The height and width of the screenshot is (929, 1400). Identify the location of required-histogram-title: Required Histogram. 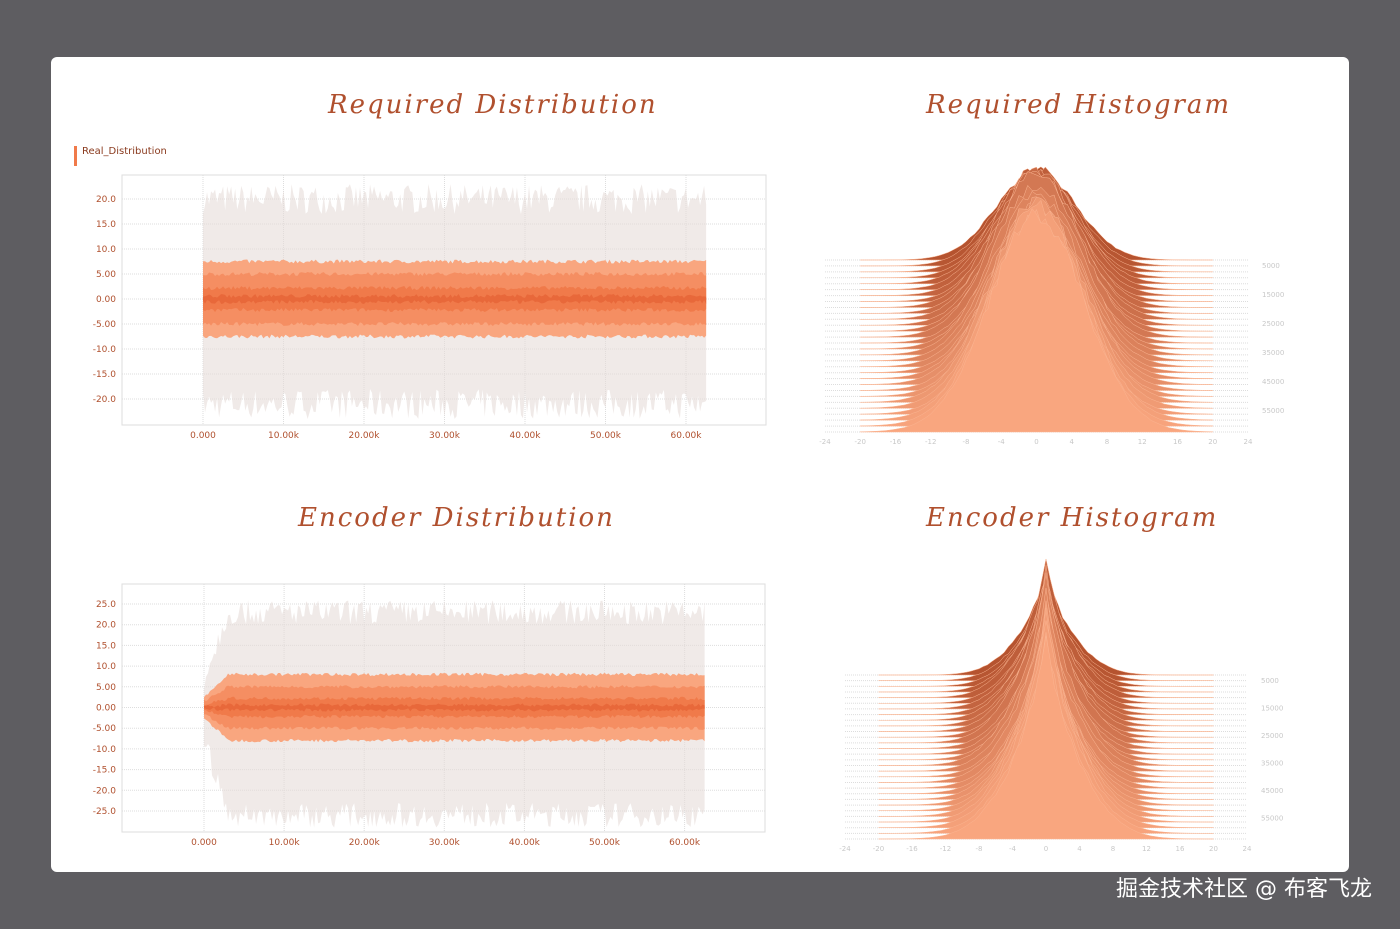
(1079, 105).